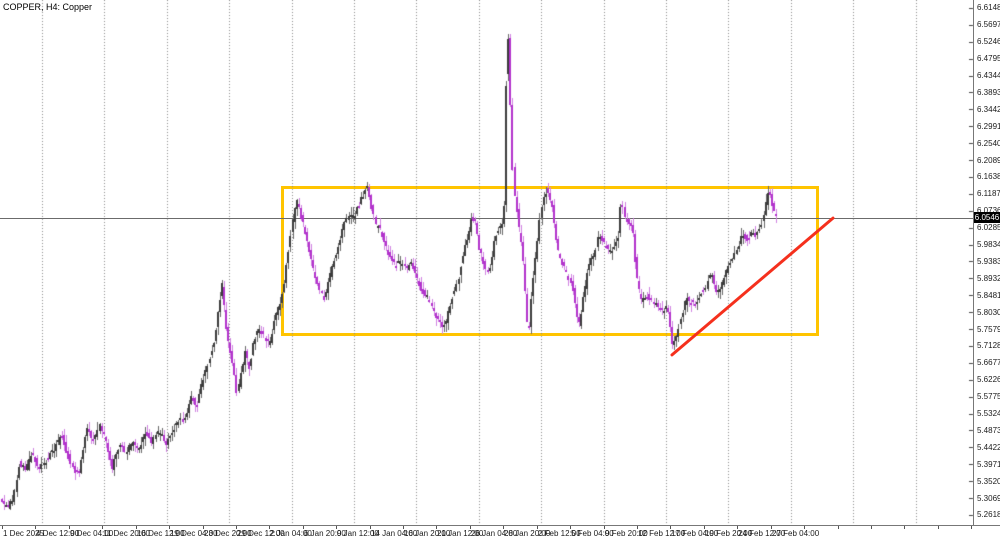 This screenshot has height=539, width=1000. What do you see at coordinates (988, 413) in the screenshot?
I see `price-axis-label: 5.5324` at bounding box center [988, 413].